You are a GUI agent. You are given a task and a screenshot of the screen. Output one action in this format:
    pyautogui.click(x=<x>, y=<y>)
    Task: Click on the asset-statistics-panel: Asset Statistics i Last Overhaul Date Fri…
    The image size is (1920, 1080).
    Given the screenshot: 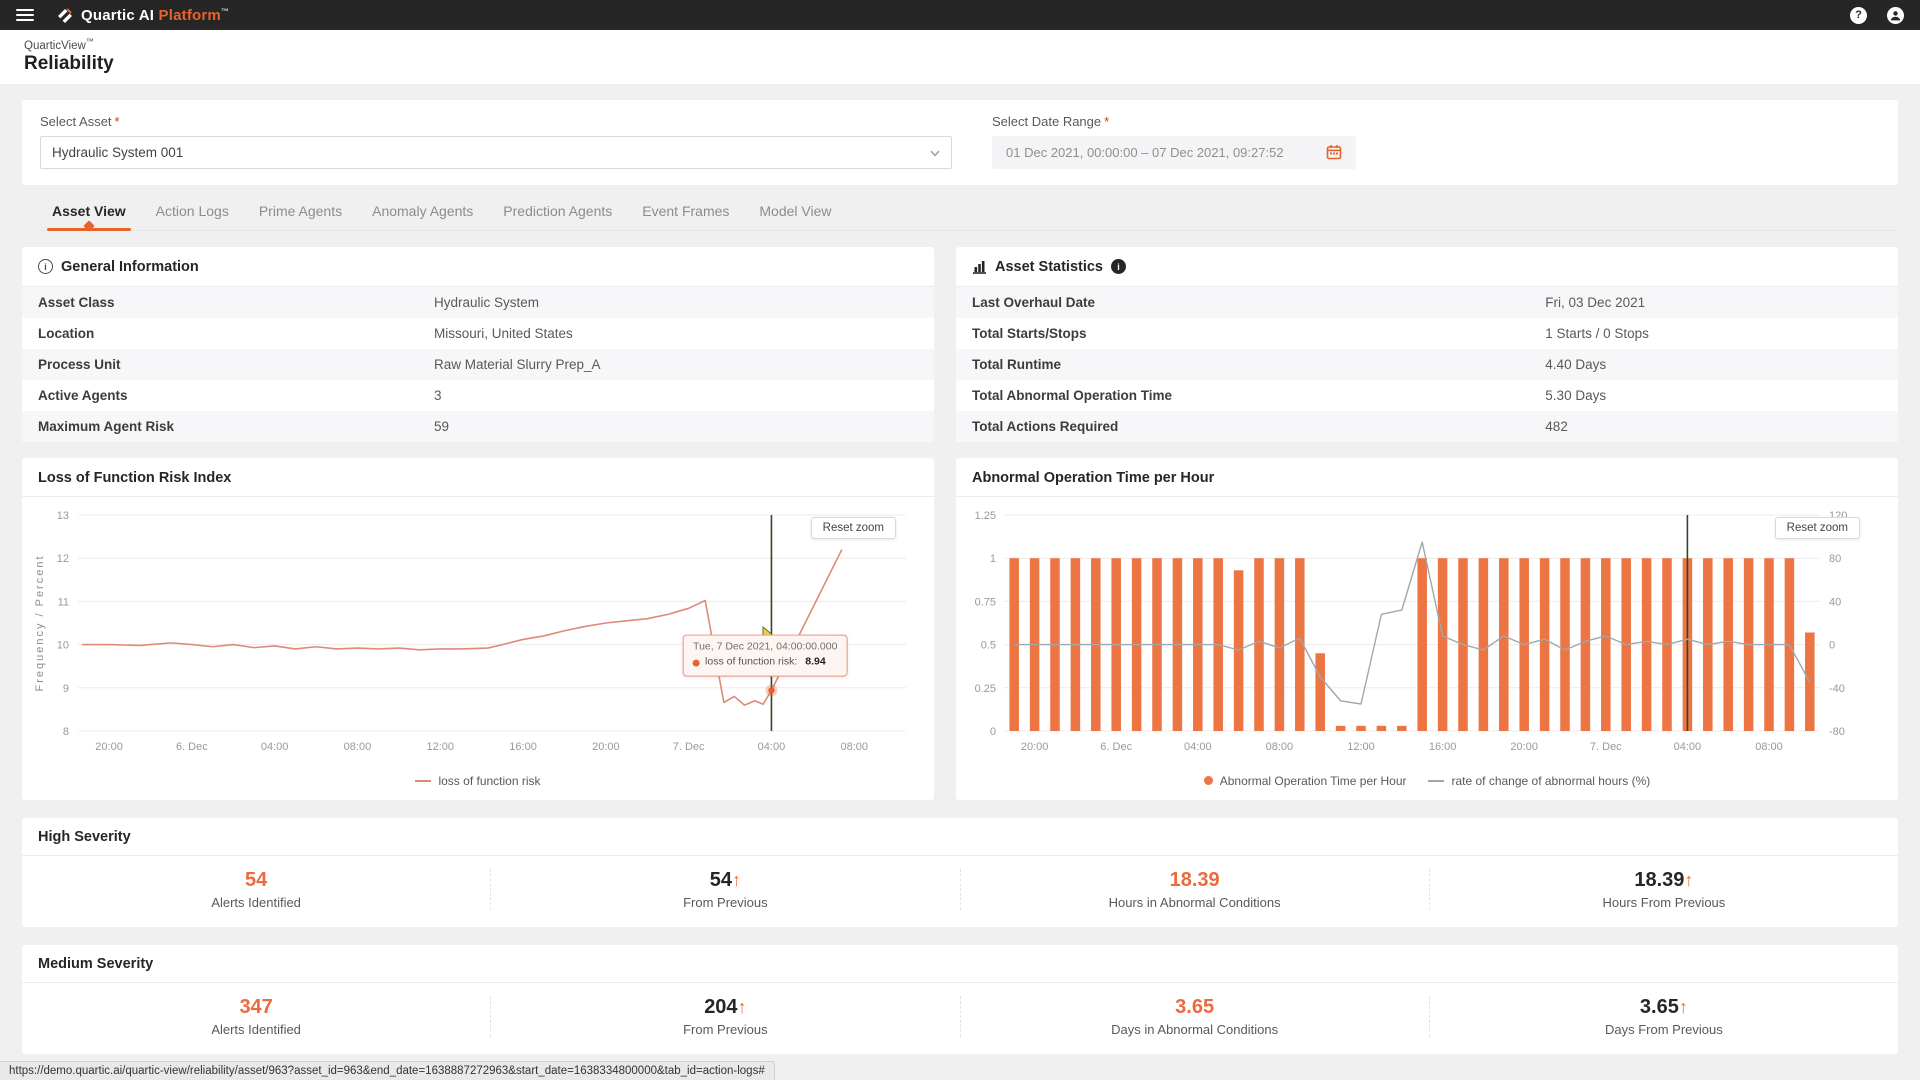 What is the action you would take?
    pyautogui.click(x=1427, y=344)
    